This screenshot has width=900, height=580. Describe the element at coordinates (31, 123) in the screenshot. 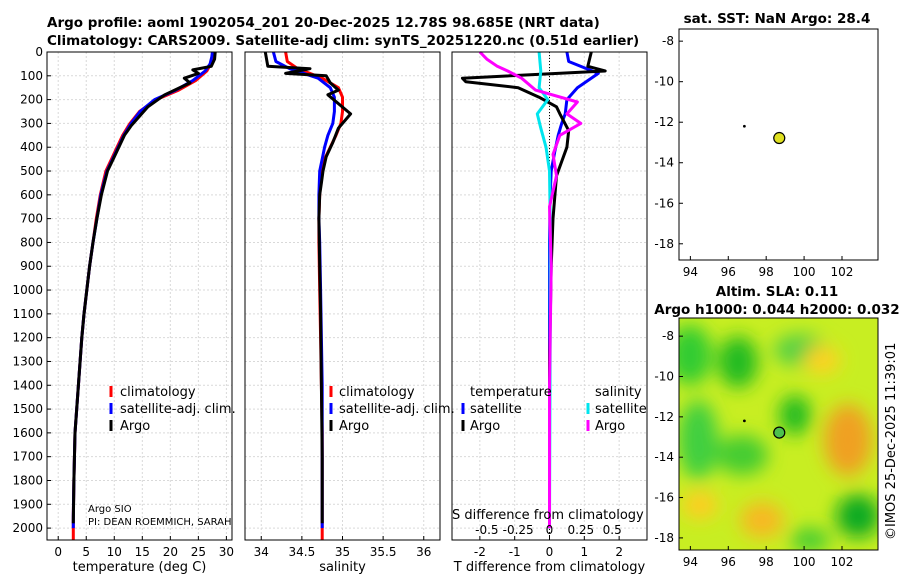

I see `y-tick-label: 300` at that location.